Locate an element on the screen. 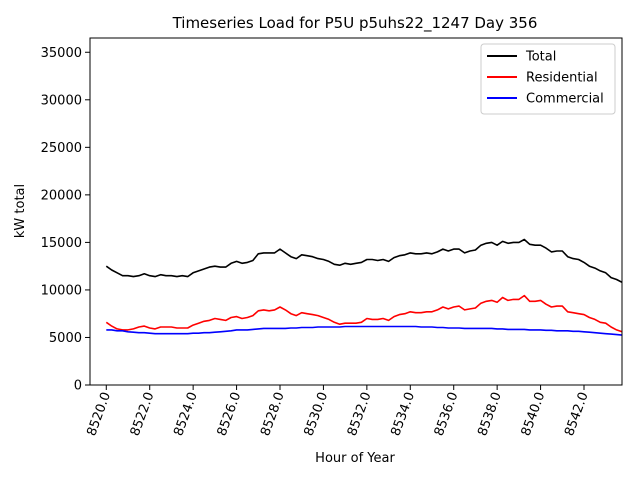 This screenshot has height=480, width=640. y-tick-label: 30000 is located at coordinates (61, 100).